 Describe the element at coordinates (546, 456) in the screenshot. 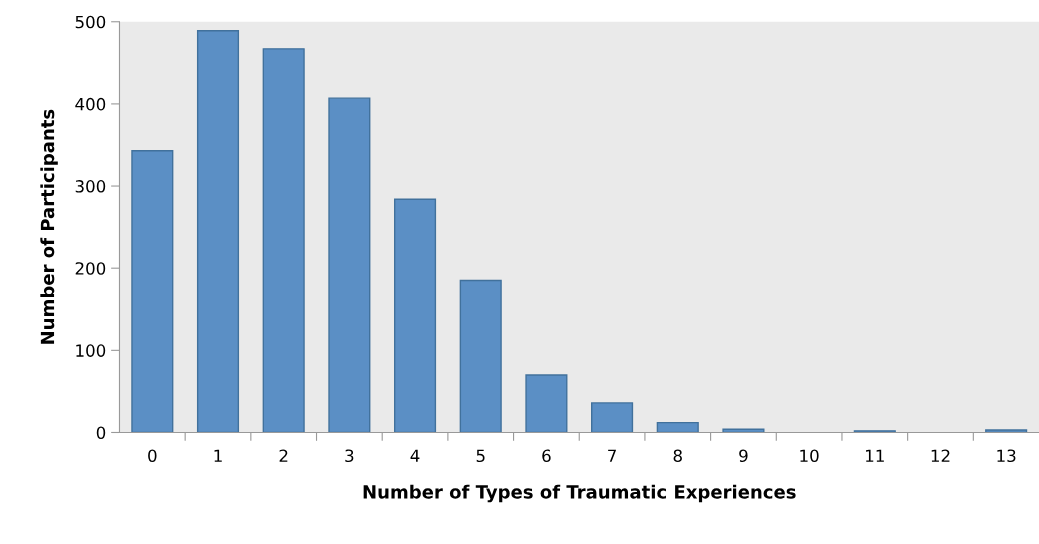

I see `x-tick-label: 6` at that location.